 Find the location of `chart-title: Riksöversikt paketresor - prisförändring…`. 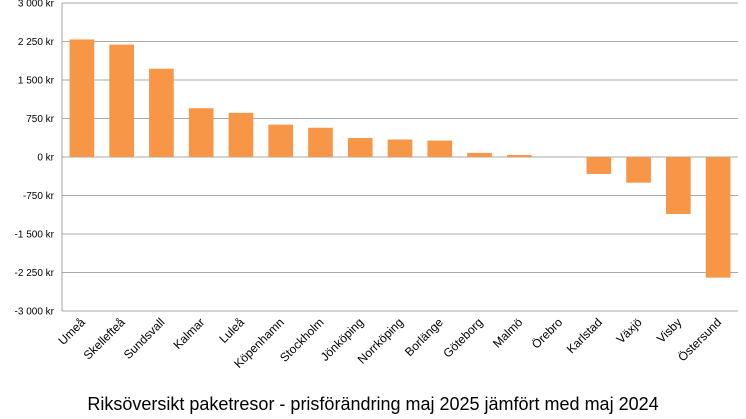

chart-title: Riksöversikt paketresor - prisförändring… is located at coordinates (373, 404).